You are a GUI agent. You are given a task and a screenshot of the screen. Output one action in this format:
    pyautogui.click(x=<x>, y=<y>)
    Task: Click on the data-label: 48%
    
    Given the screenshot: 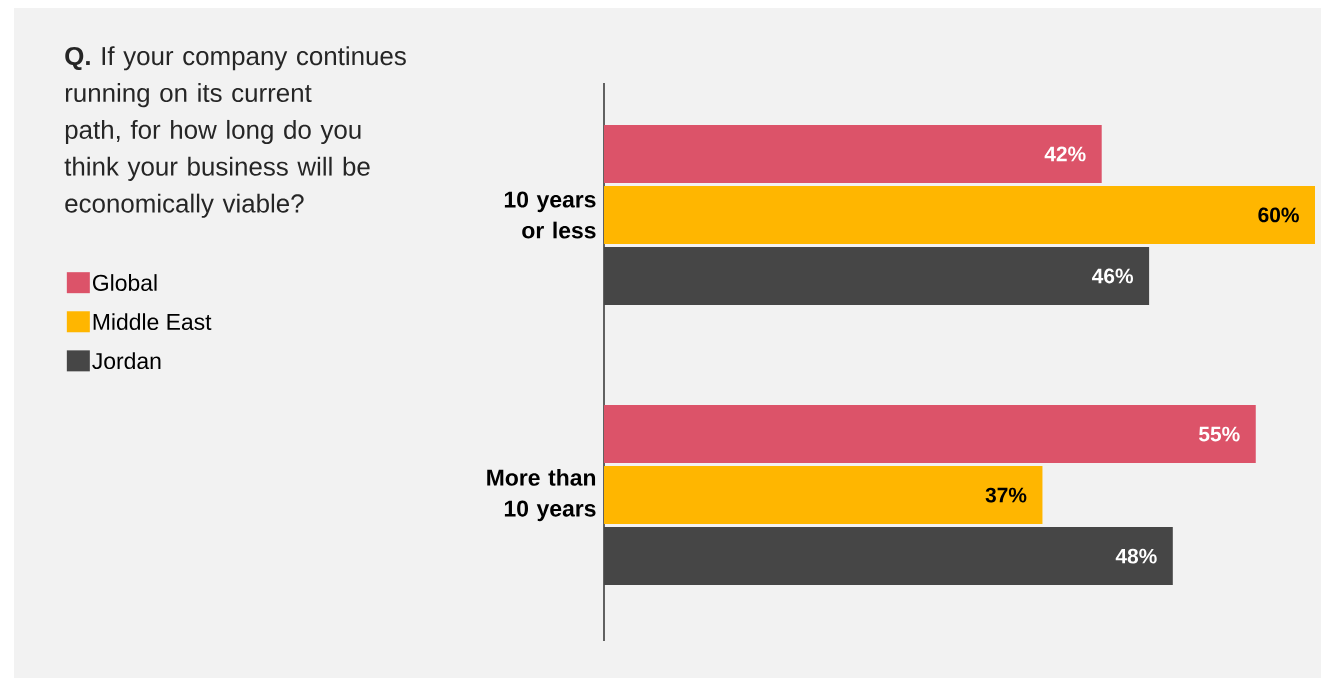 What is the action you would take?
    pyautogui.click(x=1136, y=556)
    